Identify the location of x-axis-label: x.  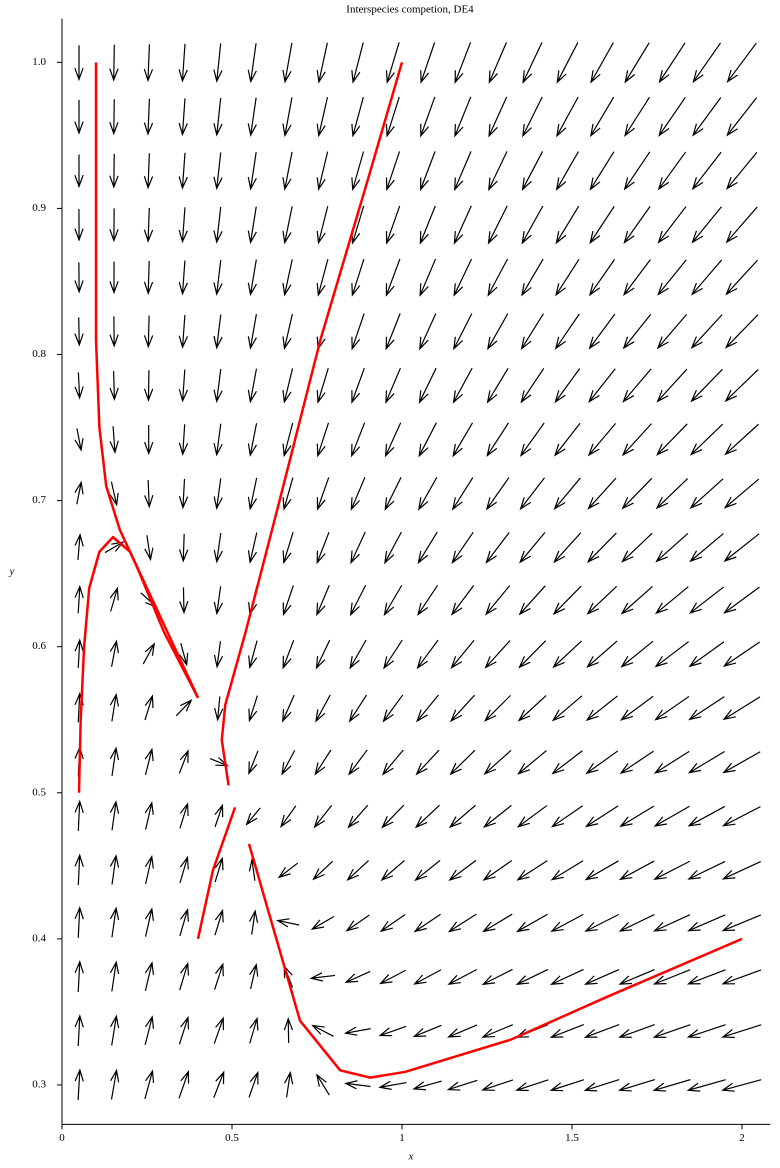
(411, 1157).